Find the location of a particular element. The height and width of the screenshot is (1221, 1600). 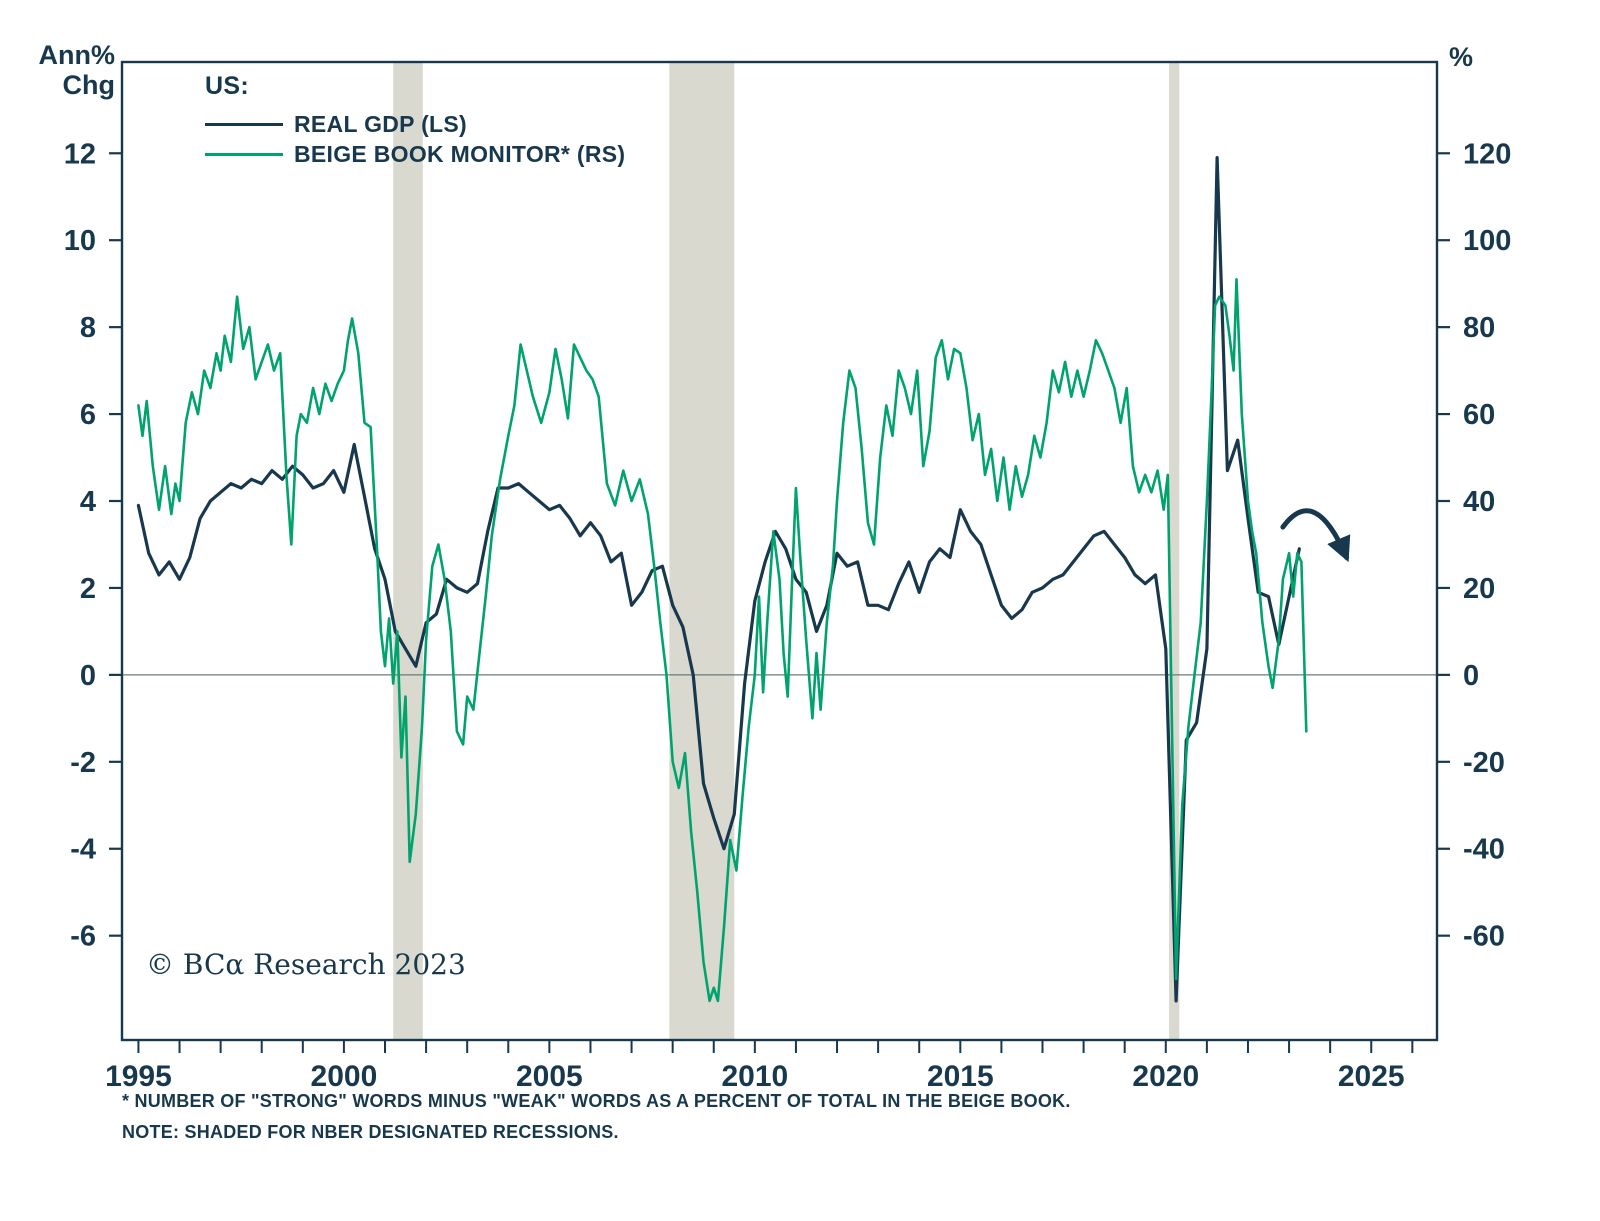

svg-text: -4 is located at coordinates (83, 850).